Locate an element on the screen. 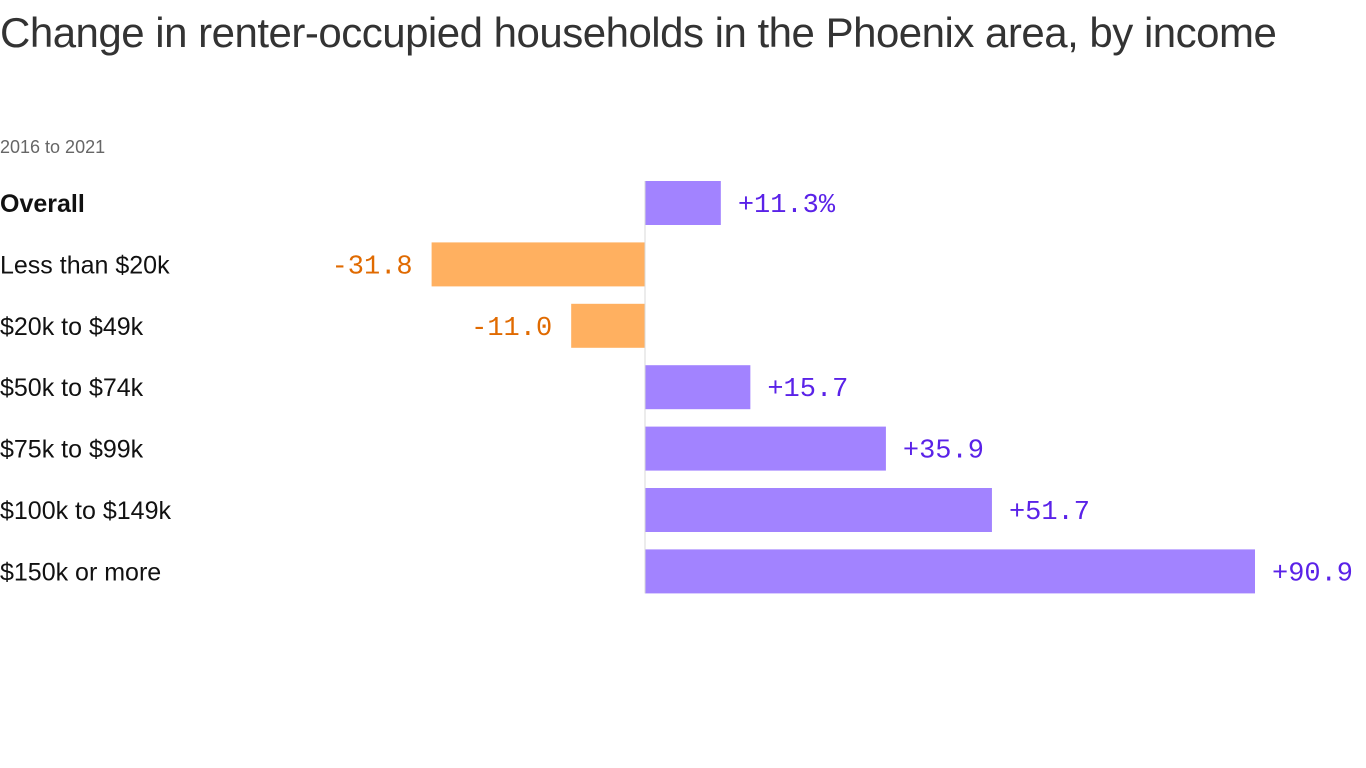  category-label: Overall is located at coordinates (42, 204).